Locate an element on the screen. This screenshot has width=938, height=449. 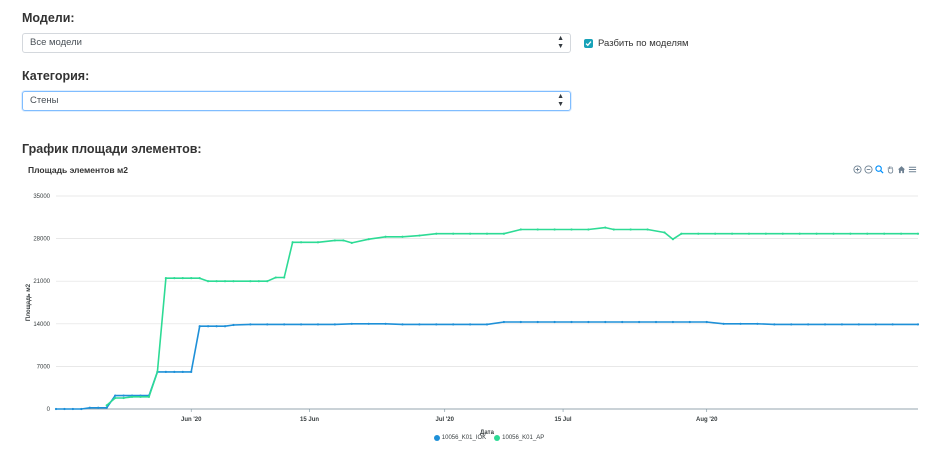
category-select-value: Стены is located at coordinates (44, 100).